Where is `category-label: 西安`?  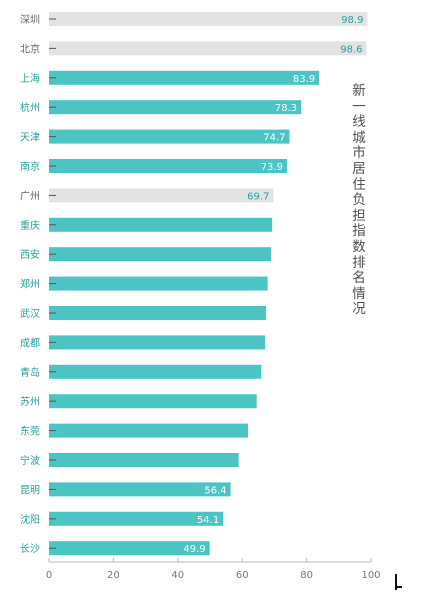 category-label: 西安 is located at coordinates (30, 254).